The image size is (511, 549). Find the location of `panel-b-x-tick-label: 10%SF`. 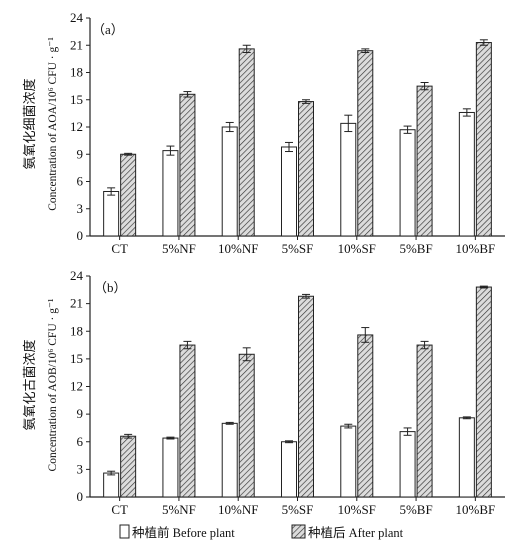

panel-b-x-tick-label: 10%SF is located at coordinates (357, 509).